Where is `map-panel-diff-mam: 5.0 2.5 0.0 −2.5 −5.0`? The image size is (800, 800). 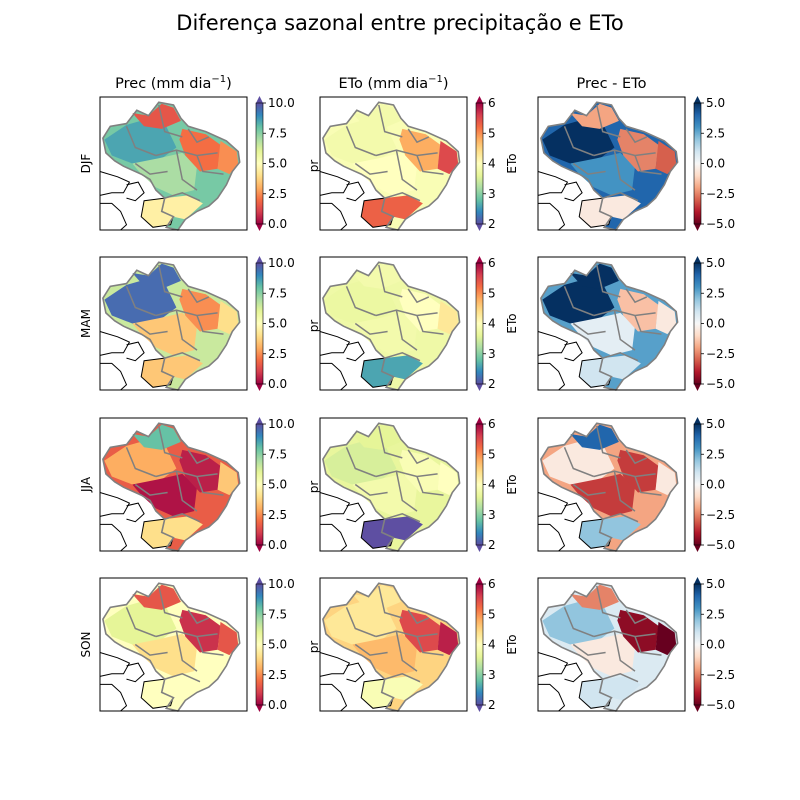 map-panel-diff-mam: 5.0 2.5 0.0 −2.5 −5.0 is located at coordinates (636, 323).